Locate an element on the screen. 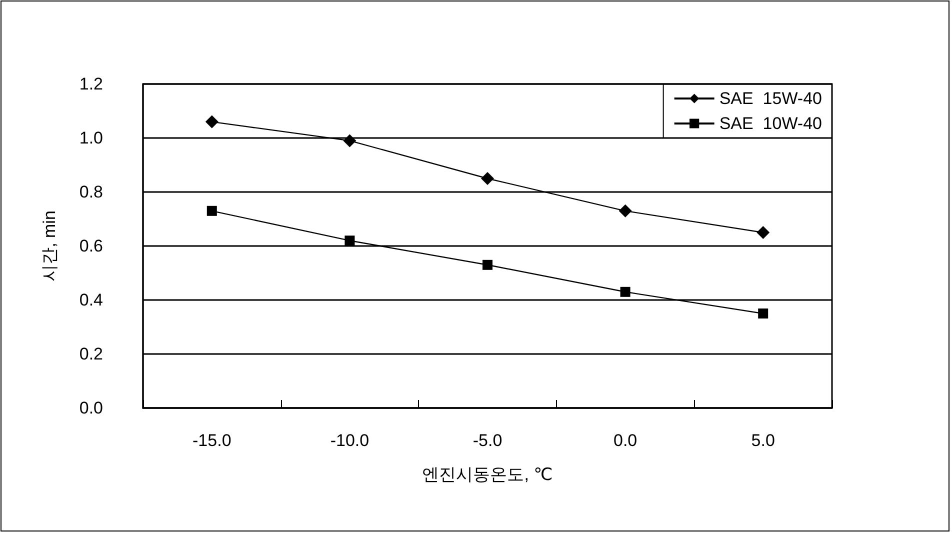  x-tick-label: -10.0 is located at coordinates (350, 440).